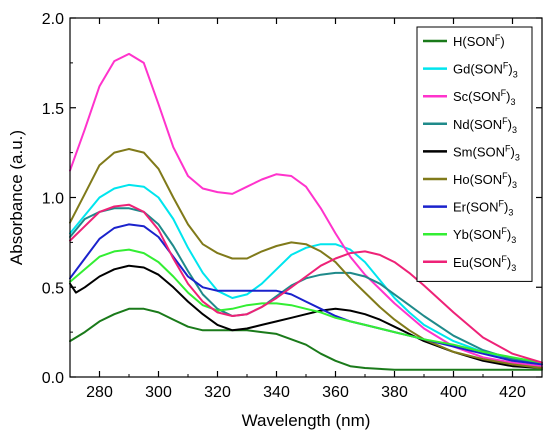 Image resolution: width=550 pixels, height=437 pixels. I want to click on legend-entry-base: Gd(SON, so click(478, 69).